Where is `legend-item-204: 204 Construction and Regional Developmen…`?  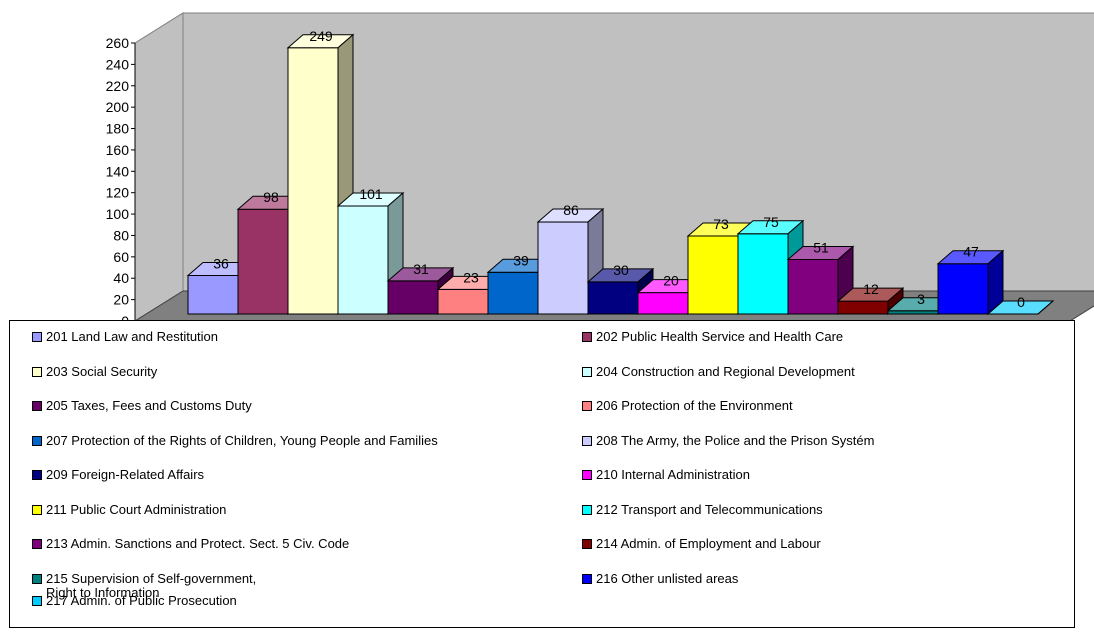 legend-item-204: 204 Construction and Regional Developmen… is located at coordinates (718, 371).